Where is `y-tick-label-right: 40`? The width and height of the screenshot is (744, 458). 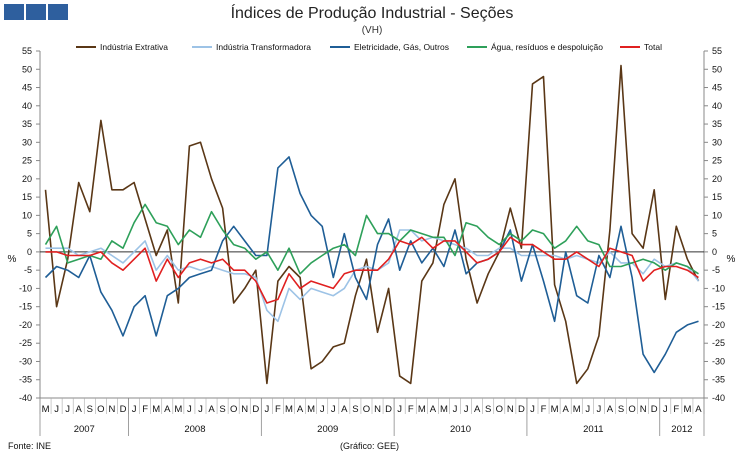
y-tick-label-right: 40 is located at coordinates (717, 106).